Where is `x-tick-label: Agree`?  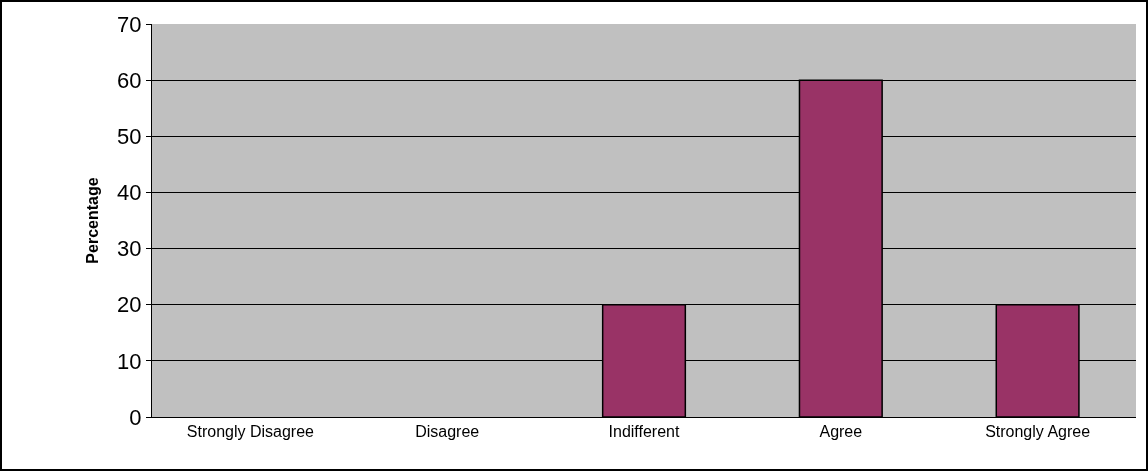 x-tick-label: Agree is located at coordinates (841, 432).